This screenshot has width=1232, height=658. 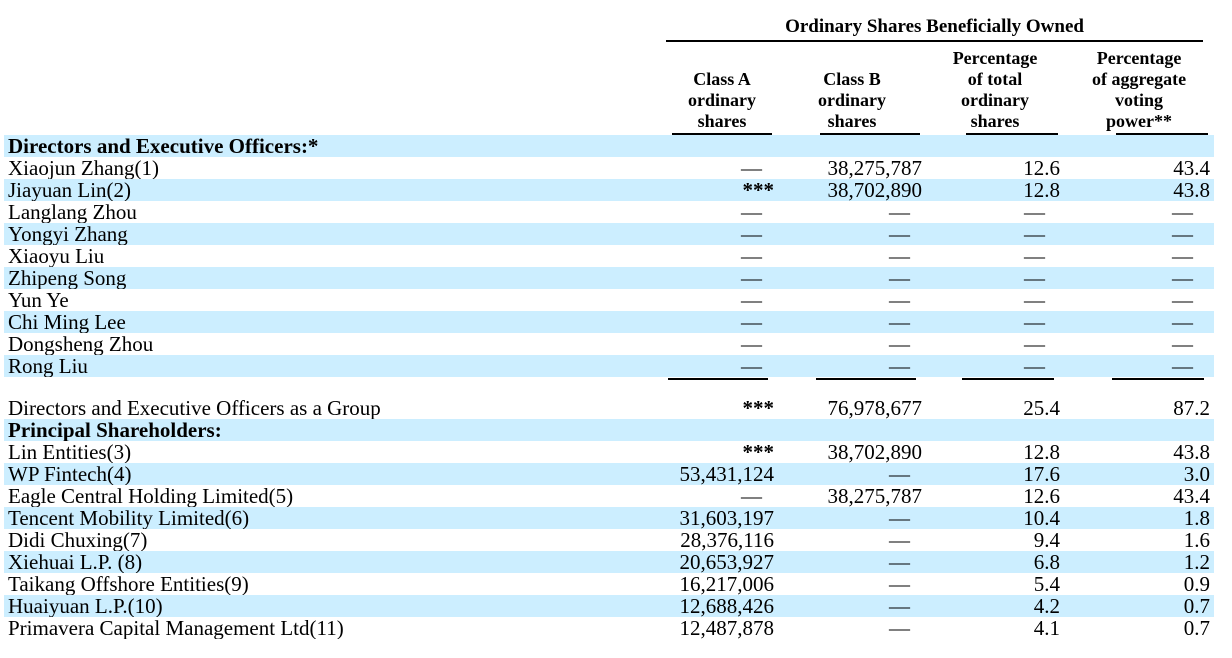 I want to click on row-value: 12.8, so click(x=1041, y=452).